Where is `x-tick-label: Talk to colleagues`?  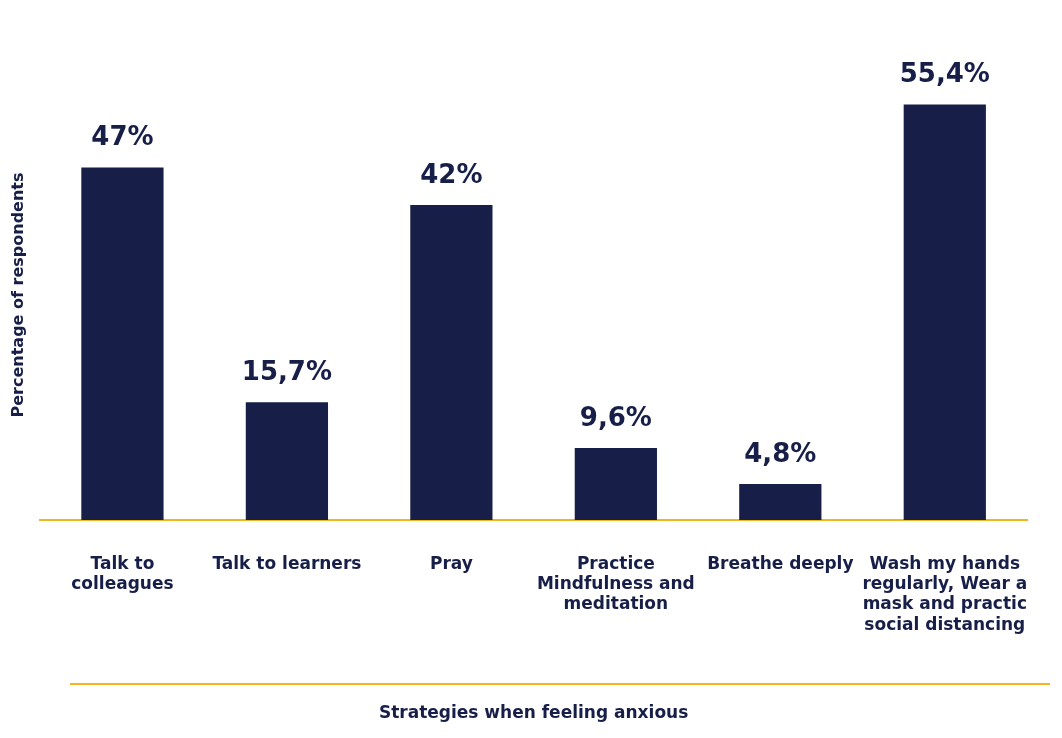 x-tick-label: Talk to colleagues is located at coordinates (122, 573).